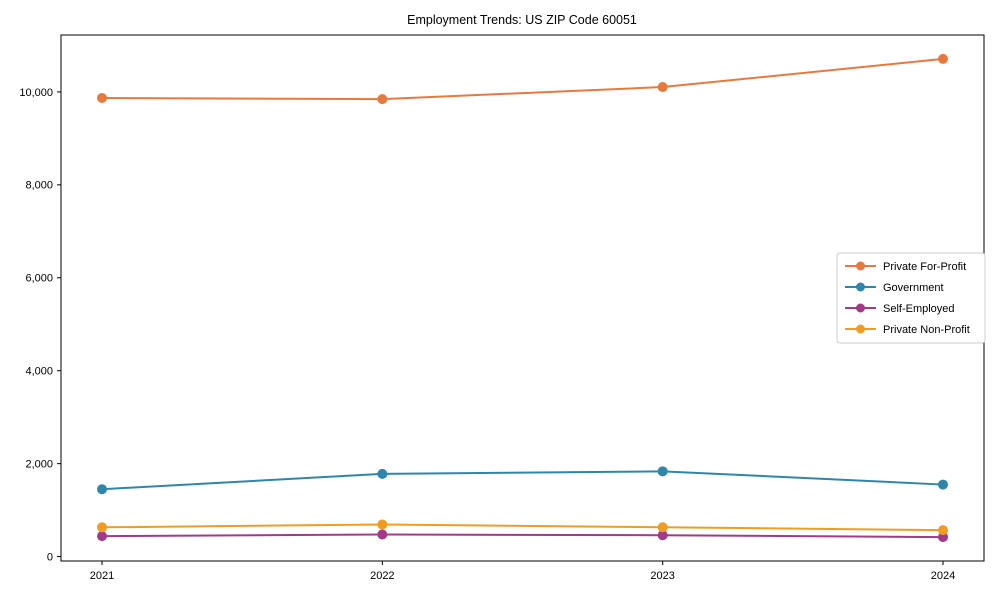 This screenshot has width=1000, height=600. What do you see at coordinates (662, 471) in the screenshot?
I see `data-point-government-2023` at bounding box center [662, 471].